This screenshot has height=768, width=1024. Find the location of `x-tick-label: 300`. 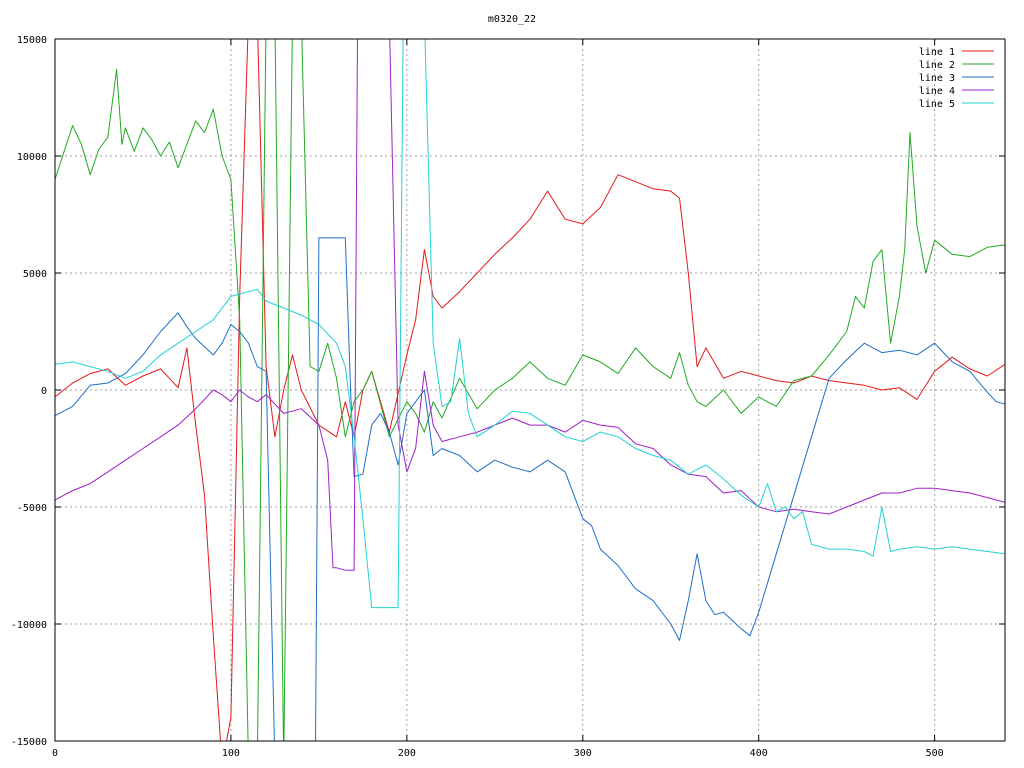

x-tick-label: 300 is located at coordinates (583, 753).